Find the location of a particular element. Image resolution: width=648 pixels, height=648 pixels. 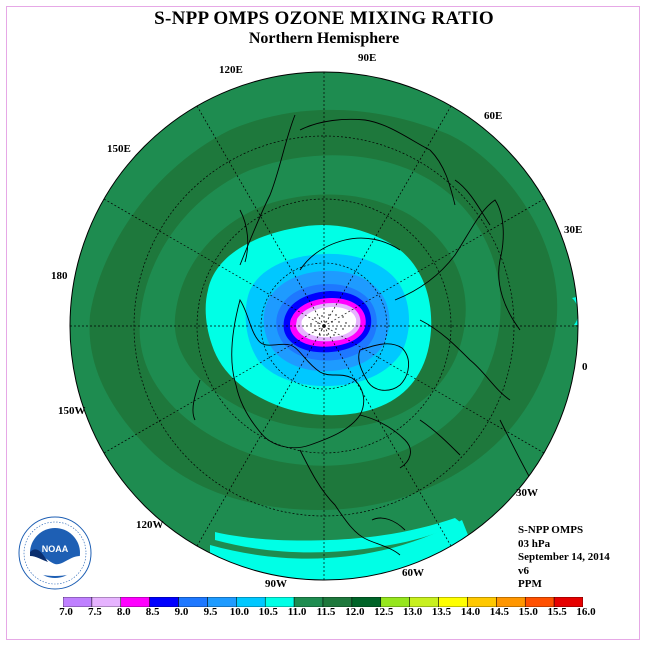

color-bar-tick-label: 10.5 is located at coordinates (268, 612).